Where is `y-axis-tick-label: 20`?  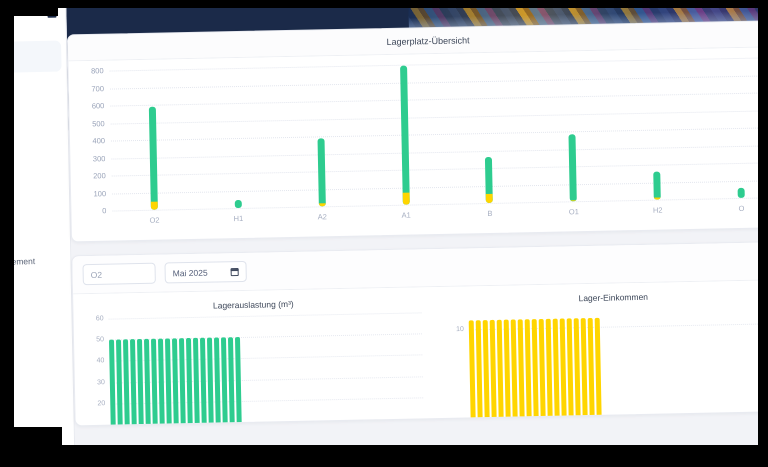
y-axis-tick-label: 20 is located at coordinates (101, 404).